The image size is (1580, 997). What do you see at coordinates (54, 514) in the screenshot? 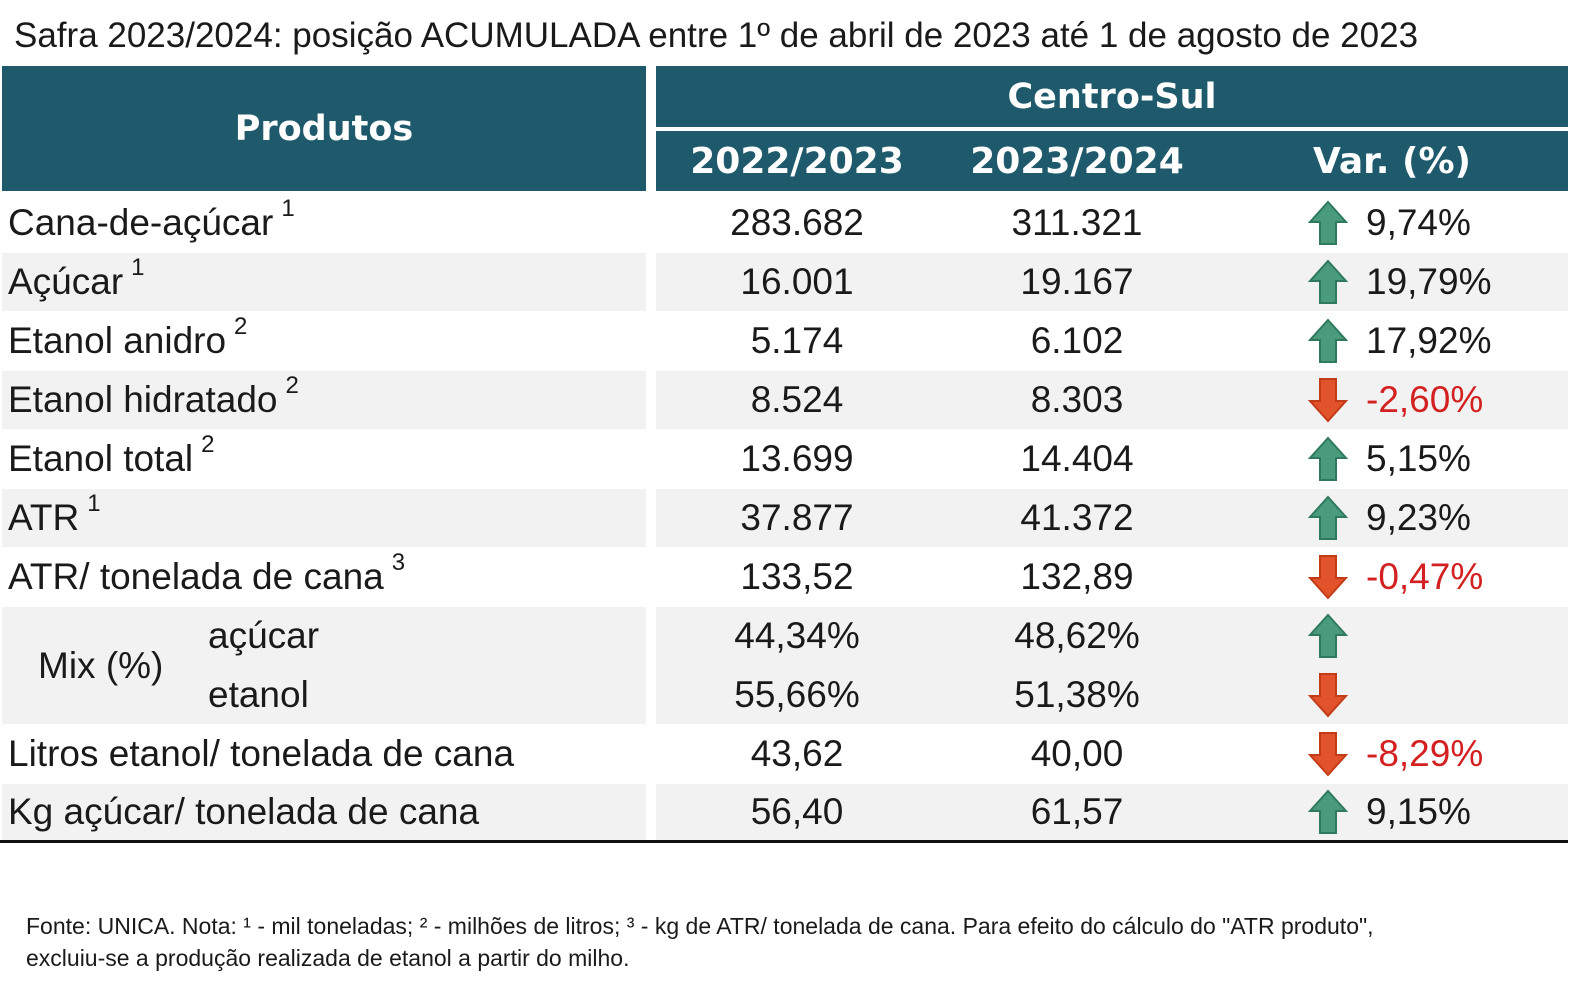
I see `row-label: ATR 1` at bounding box center [54, 514].